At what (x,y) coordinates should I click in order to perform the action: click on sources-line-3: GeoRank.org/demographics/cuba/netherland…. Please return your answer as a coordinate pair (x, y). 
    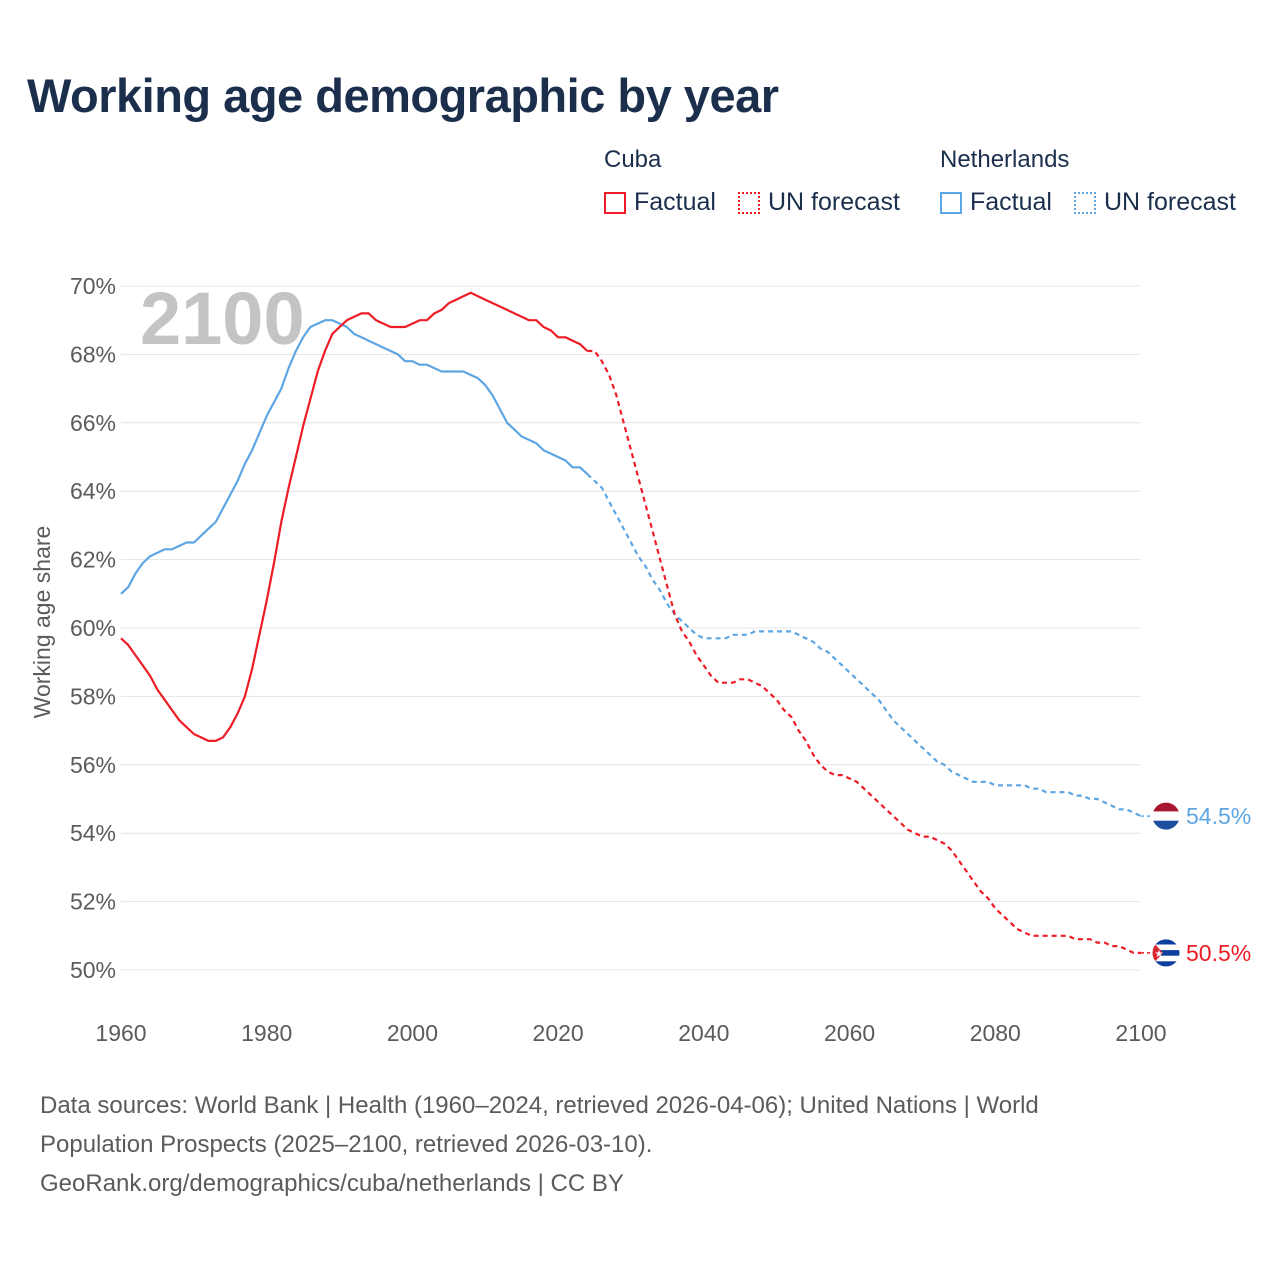
    Looking at the image, I should click on (332, 1183).